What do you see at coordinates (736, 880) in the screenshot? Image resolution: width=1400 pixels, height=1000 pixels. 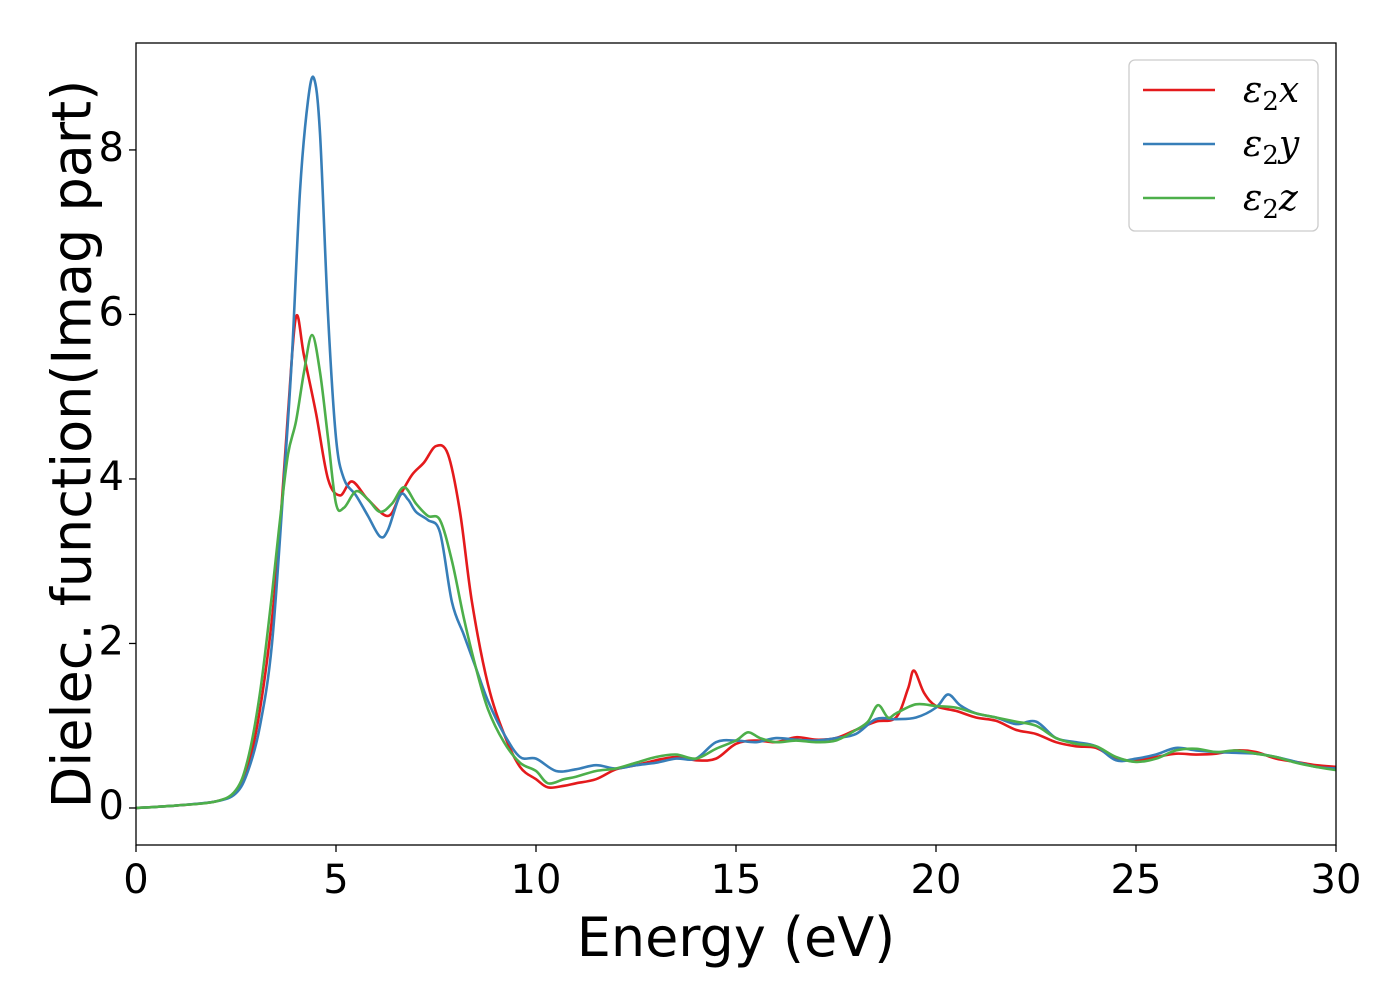 I see `x-tick-label: 15` at bounding box center [736, 880].